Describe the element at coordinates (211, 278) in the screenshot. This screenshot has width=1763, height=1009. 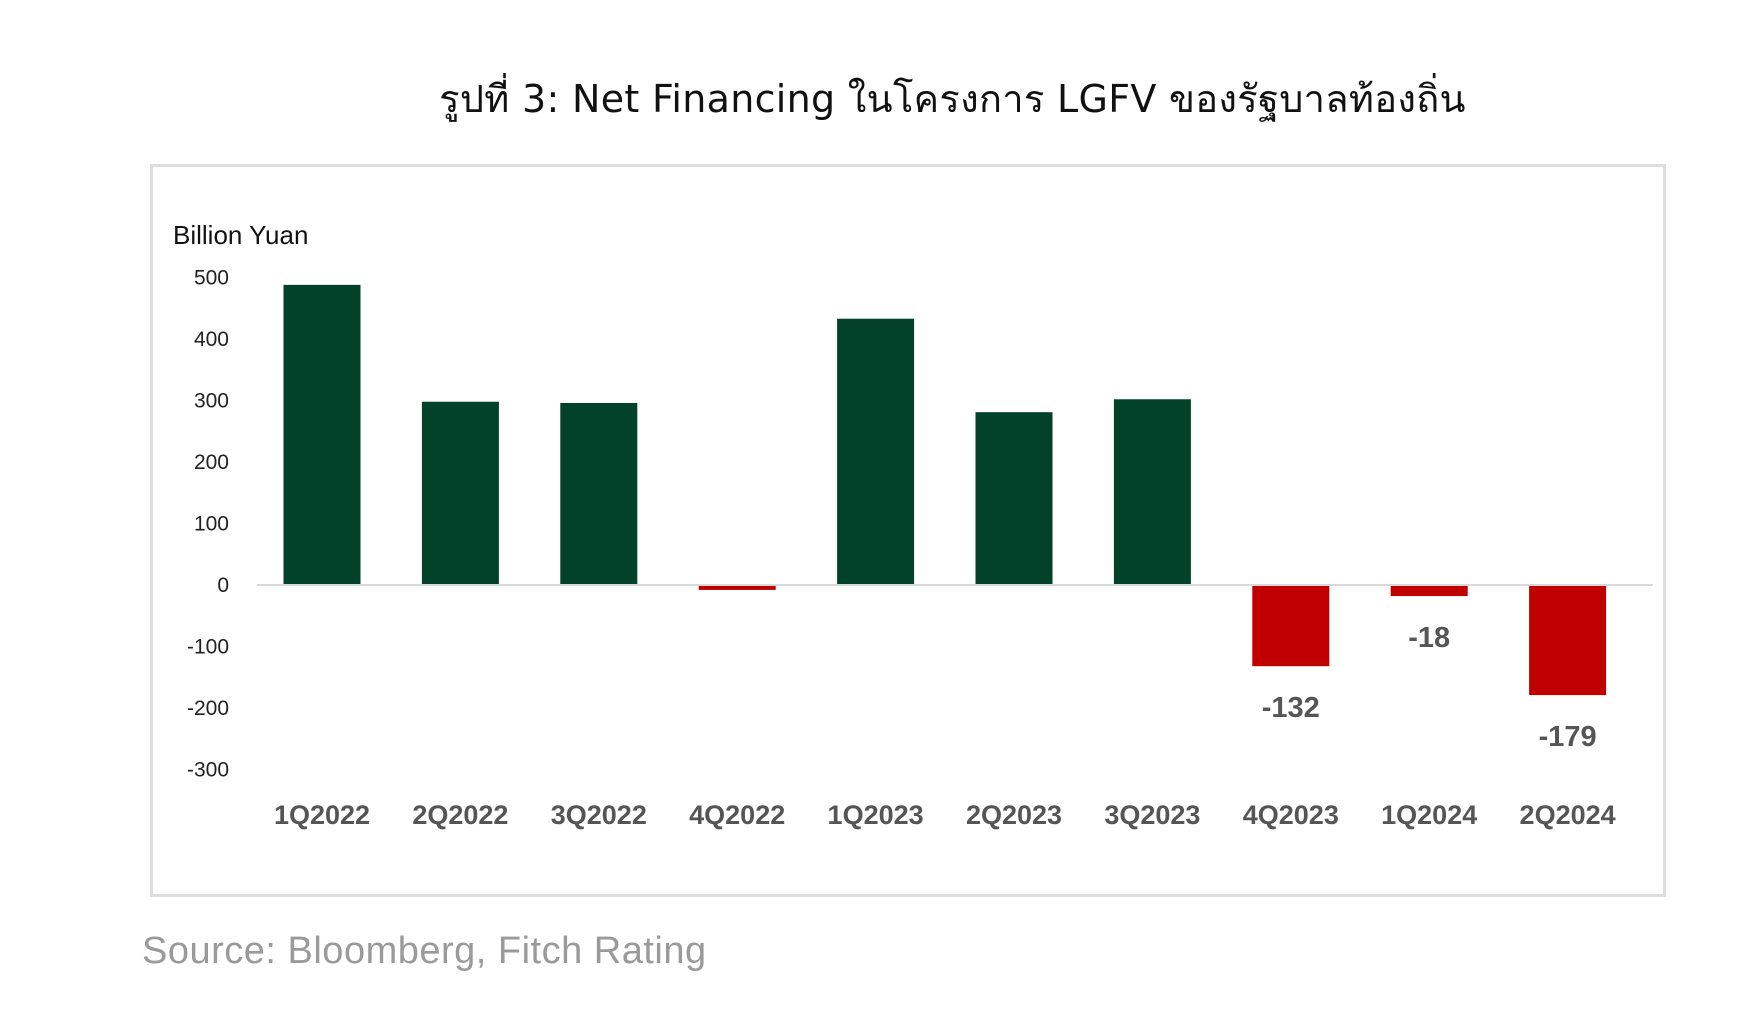
I see `y-tick-label: 500` at that location.